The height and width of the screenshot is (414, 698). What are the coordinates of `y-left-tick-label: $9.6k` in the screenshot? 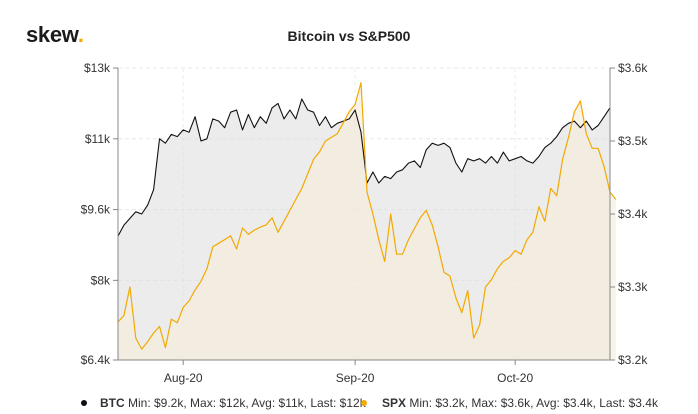 It's located at (96, 210).